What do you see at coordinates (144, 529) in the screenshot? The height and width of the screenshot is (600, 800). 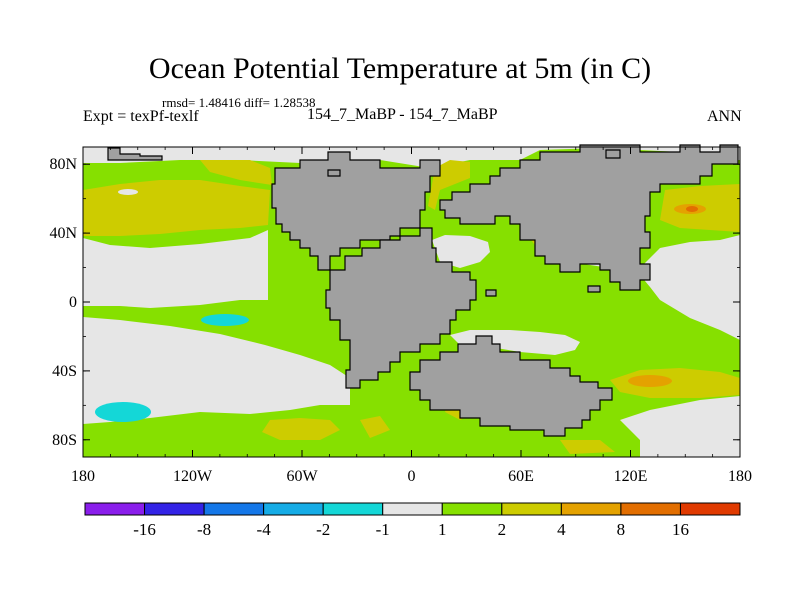 I see `colorbar-label: -16` at bounding box center [144, 529].